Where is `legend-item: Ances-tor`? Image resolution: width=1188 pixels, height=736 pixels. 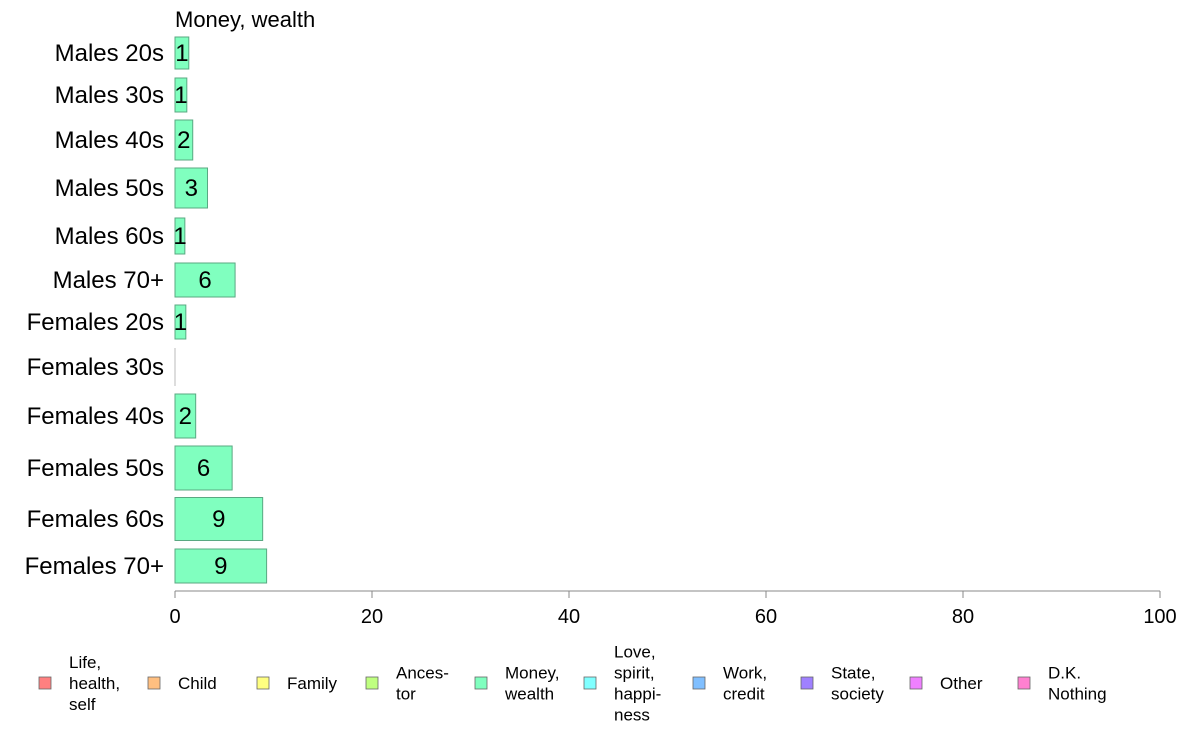
legend-item: Ances-tor is located at coordinates (407, 684).